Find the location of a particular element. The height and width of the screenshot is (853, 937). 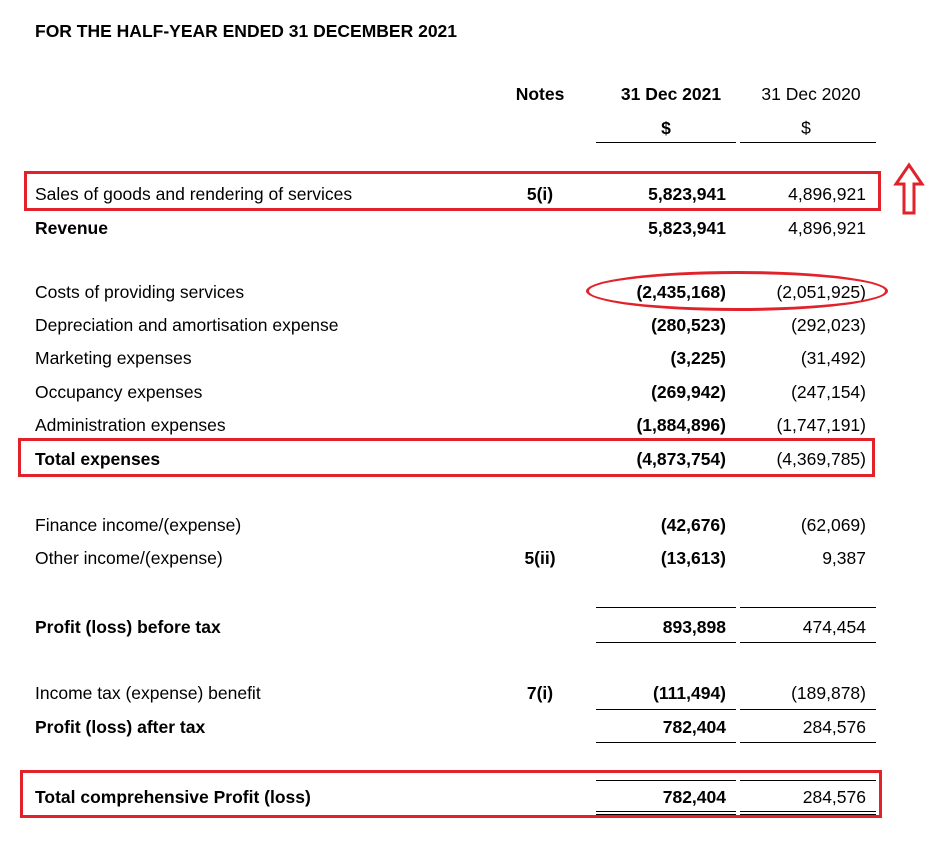

prior-unit: $ is located at coordinates (806, 128).